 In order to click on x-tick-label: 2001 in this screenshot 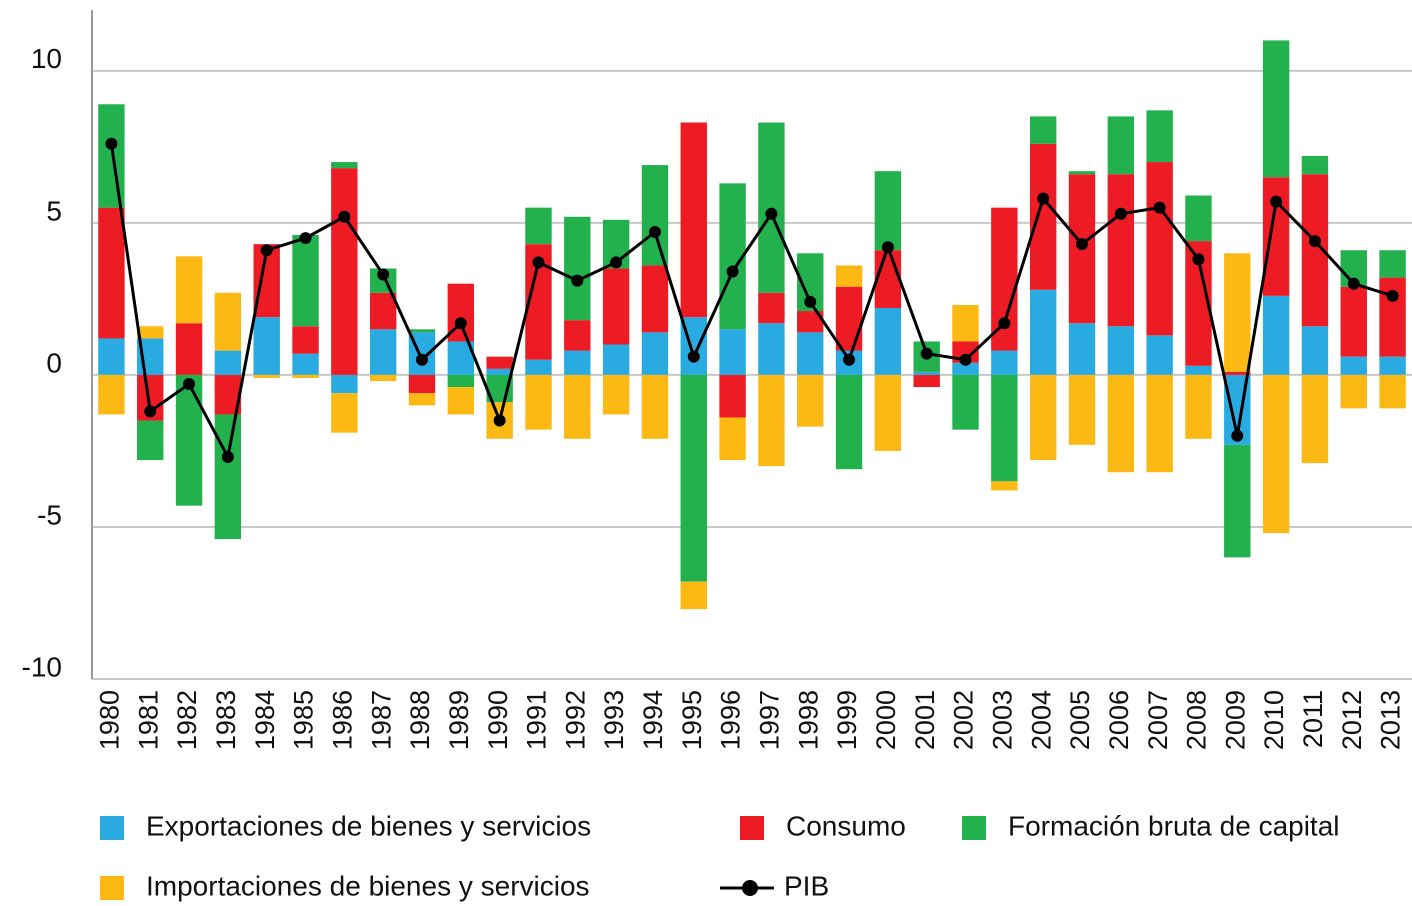, I will do `click(925, 720)`.